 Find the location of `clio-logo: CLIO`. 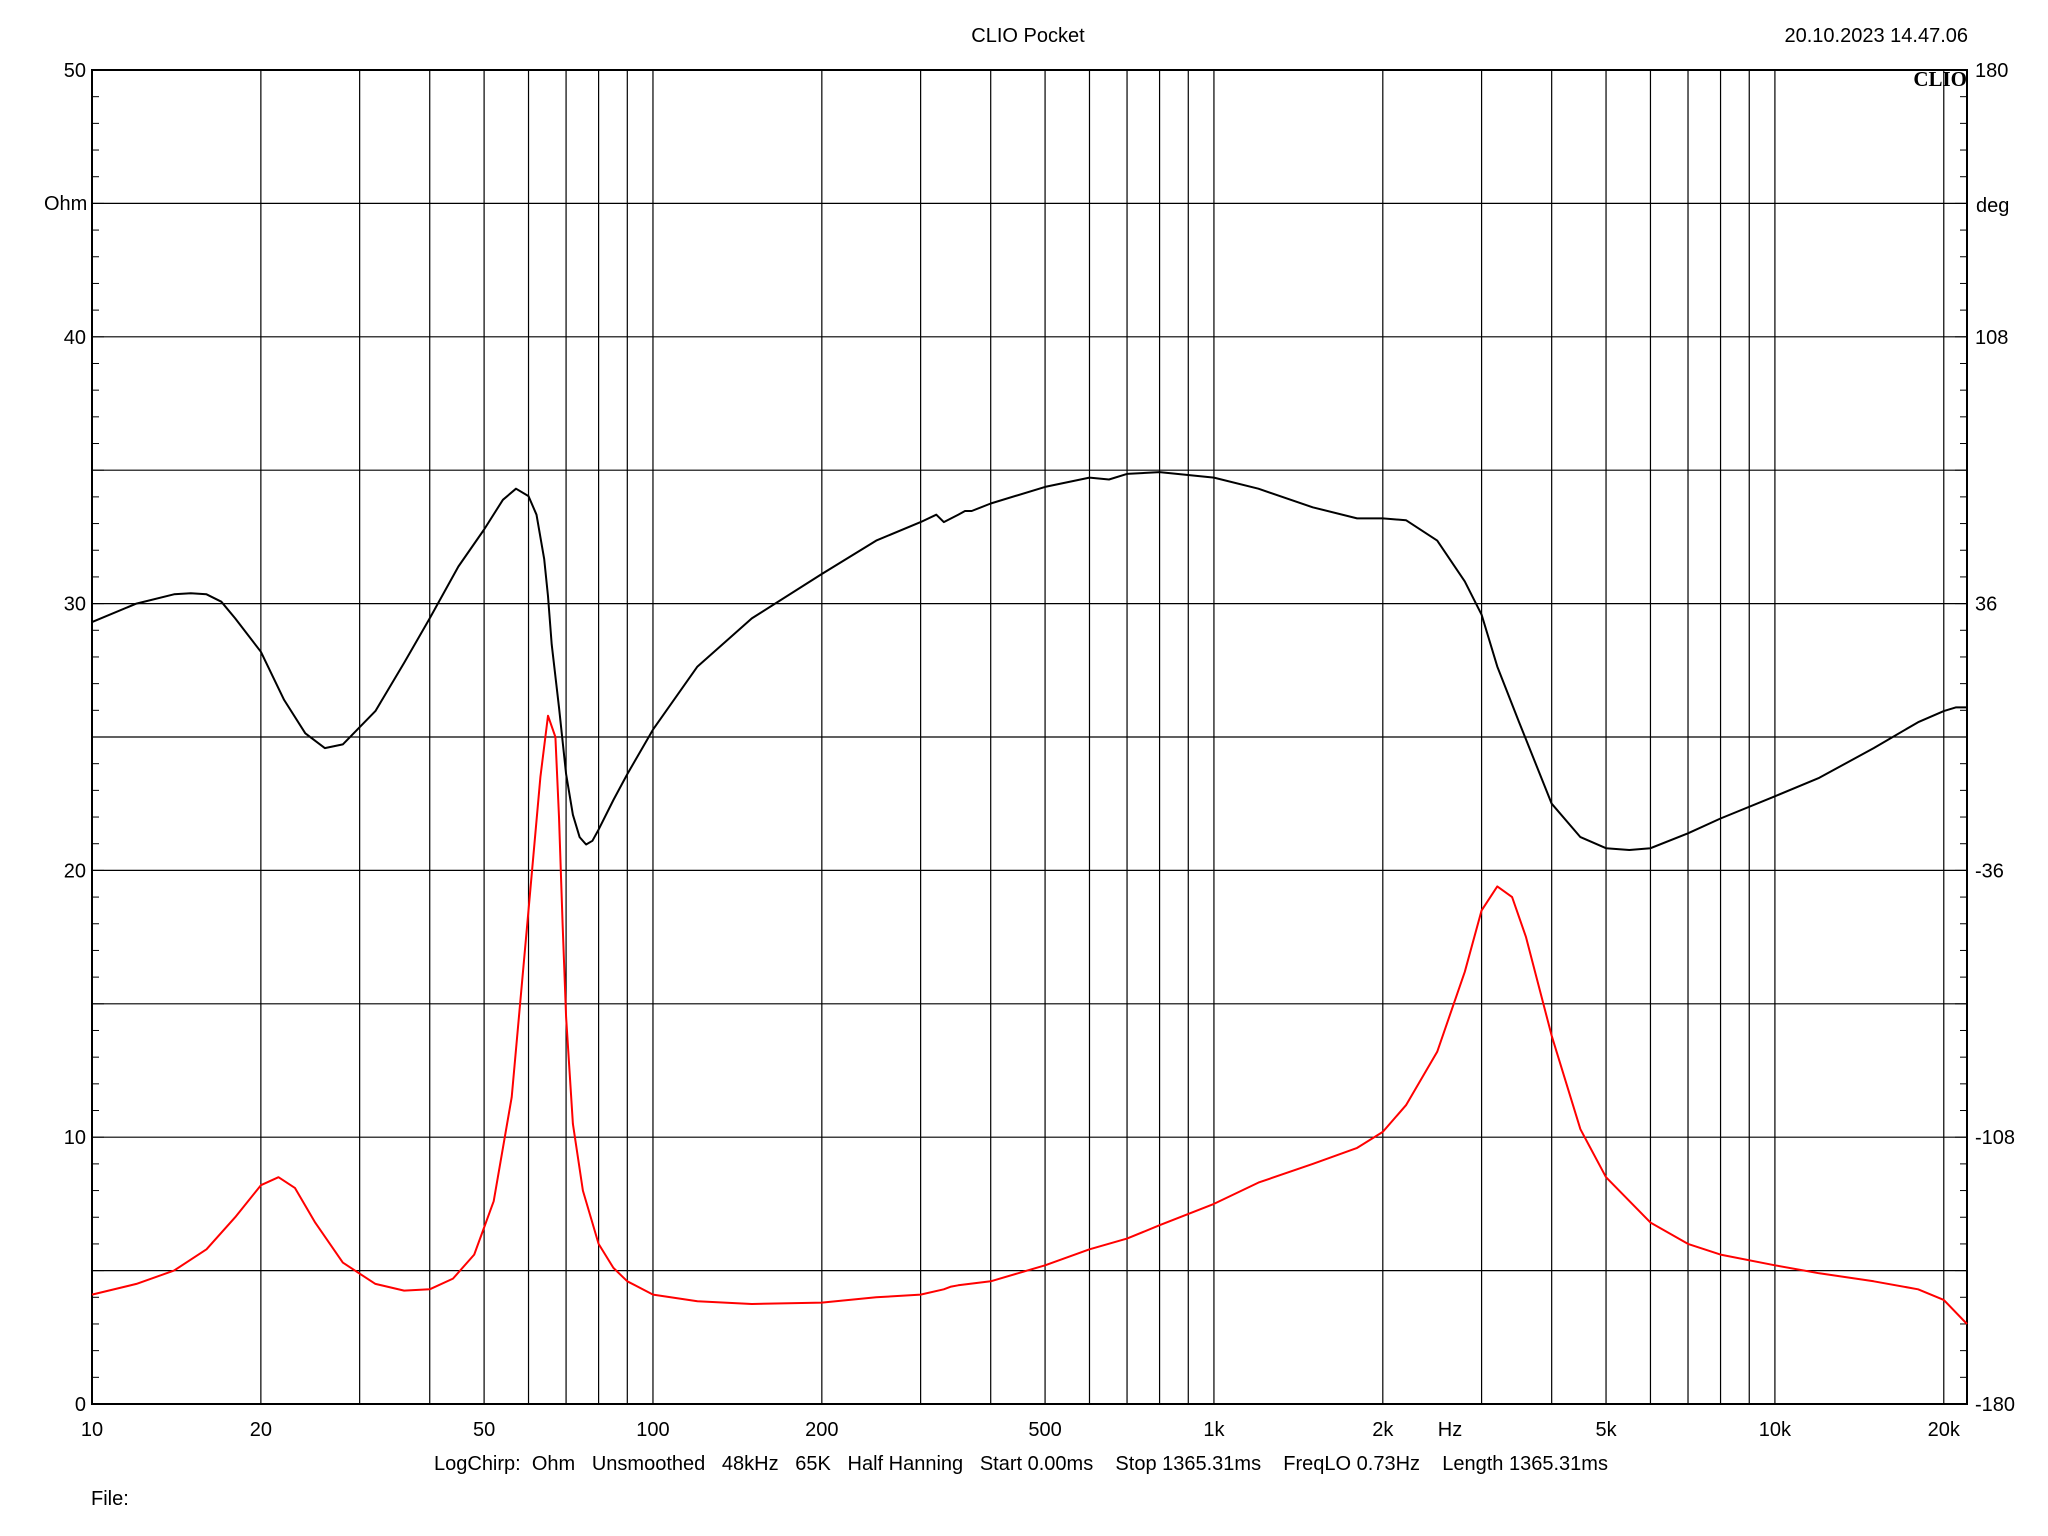

clio-logo: CLIO is located at coordinates (1940, 79).